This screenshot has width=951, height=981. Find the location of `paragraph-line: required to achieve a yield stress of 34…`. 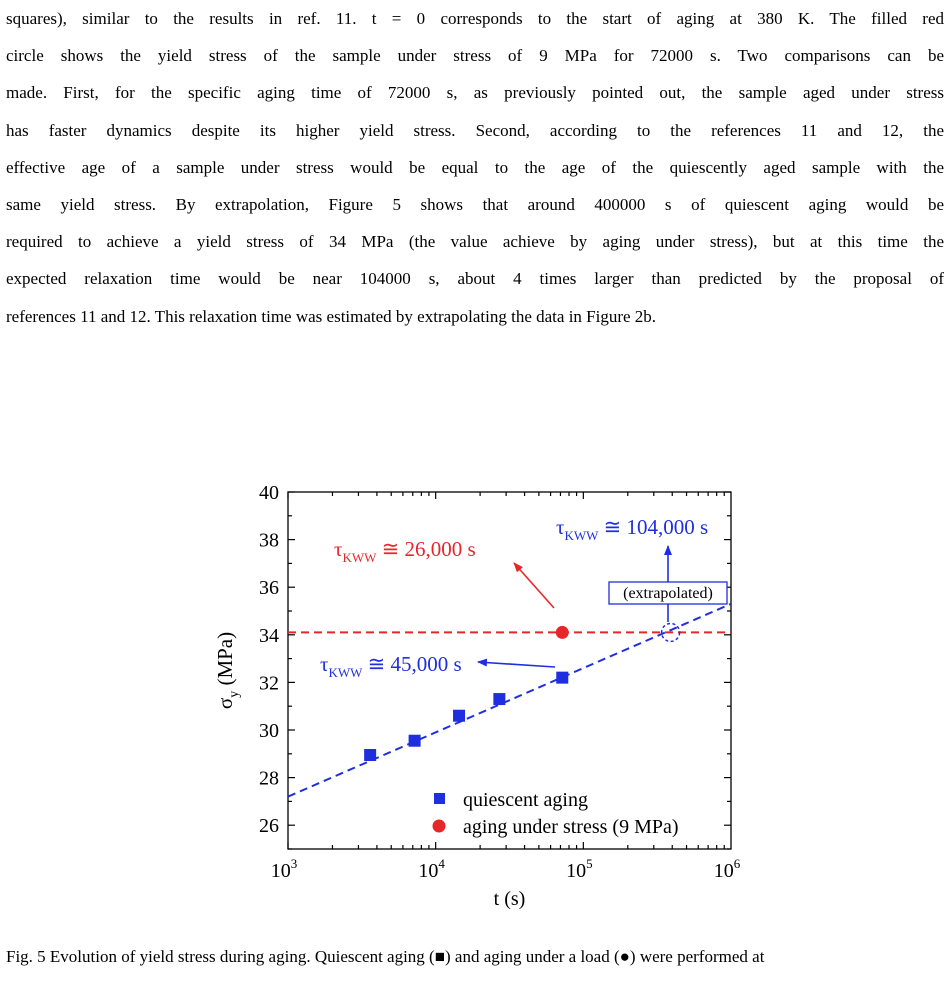

paragraph-line: required to achieve a yield stress of 34… is located at coordinates (475, 242).